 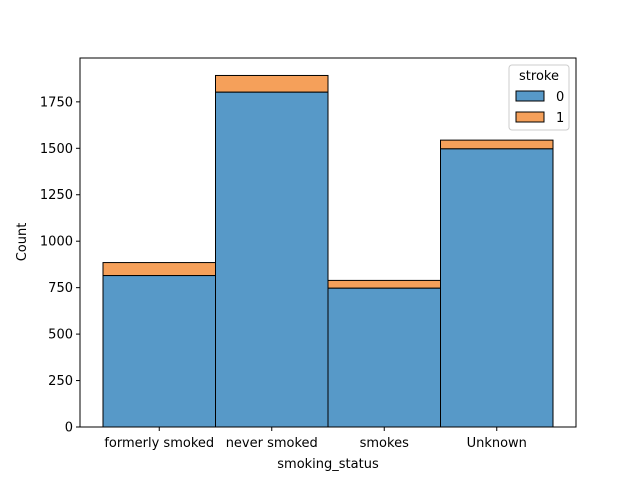 I want to click on y-tick-label: 500, so click(x=60, y=335).